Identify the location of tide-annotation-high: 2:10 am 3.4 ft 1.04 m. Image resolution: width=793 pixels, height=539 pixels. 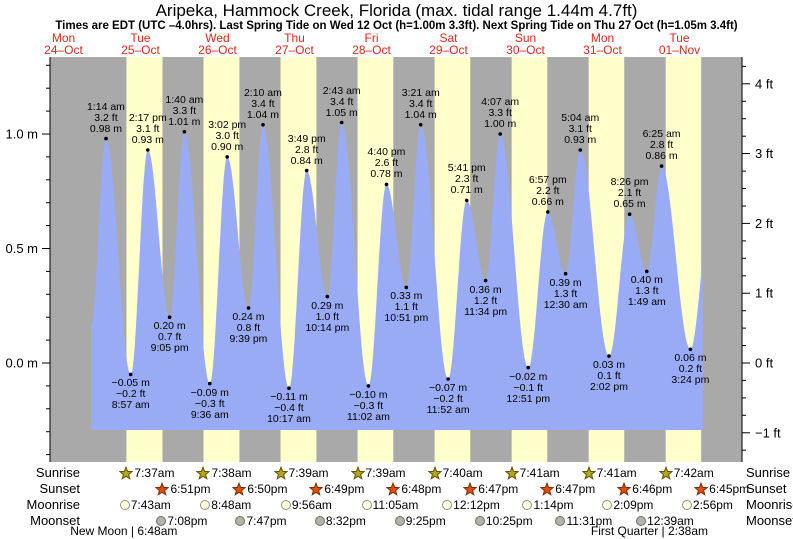
(262, 103).